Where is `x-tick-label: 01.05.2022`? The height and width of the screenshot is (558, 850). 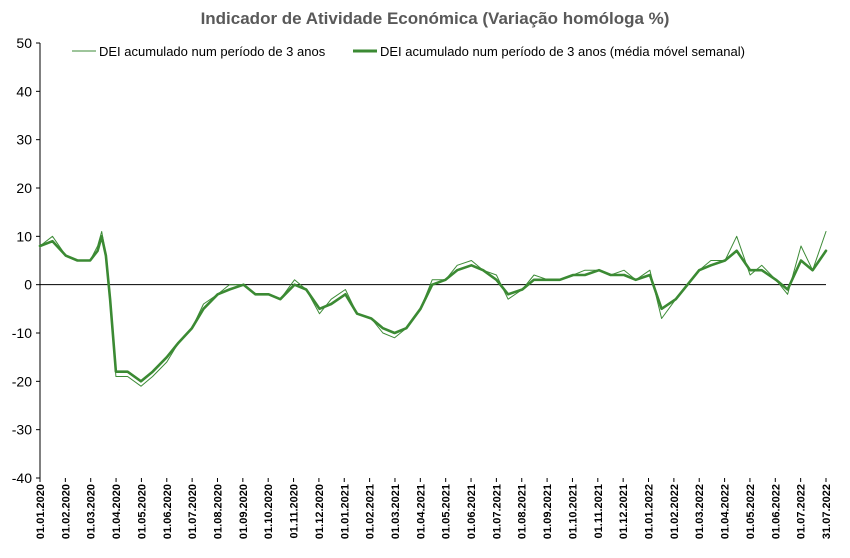
x-tick-label: 01.05.2022 is located at coordinates (751, 511).